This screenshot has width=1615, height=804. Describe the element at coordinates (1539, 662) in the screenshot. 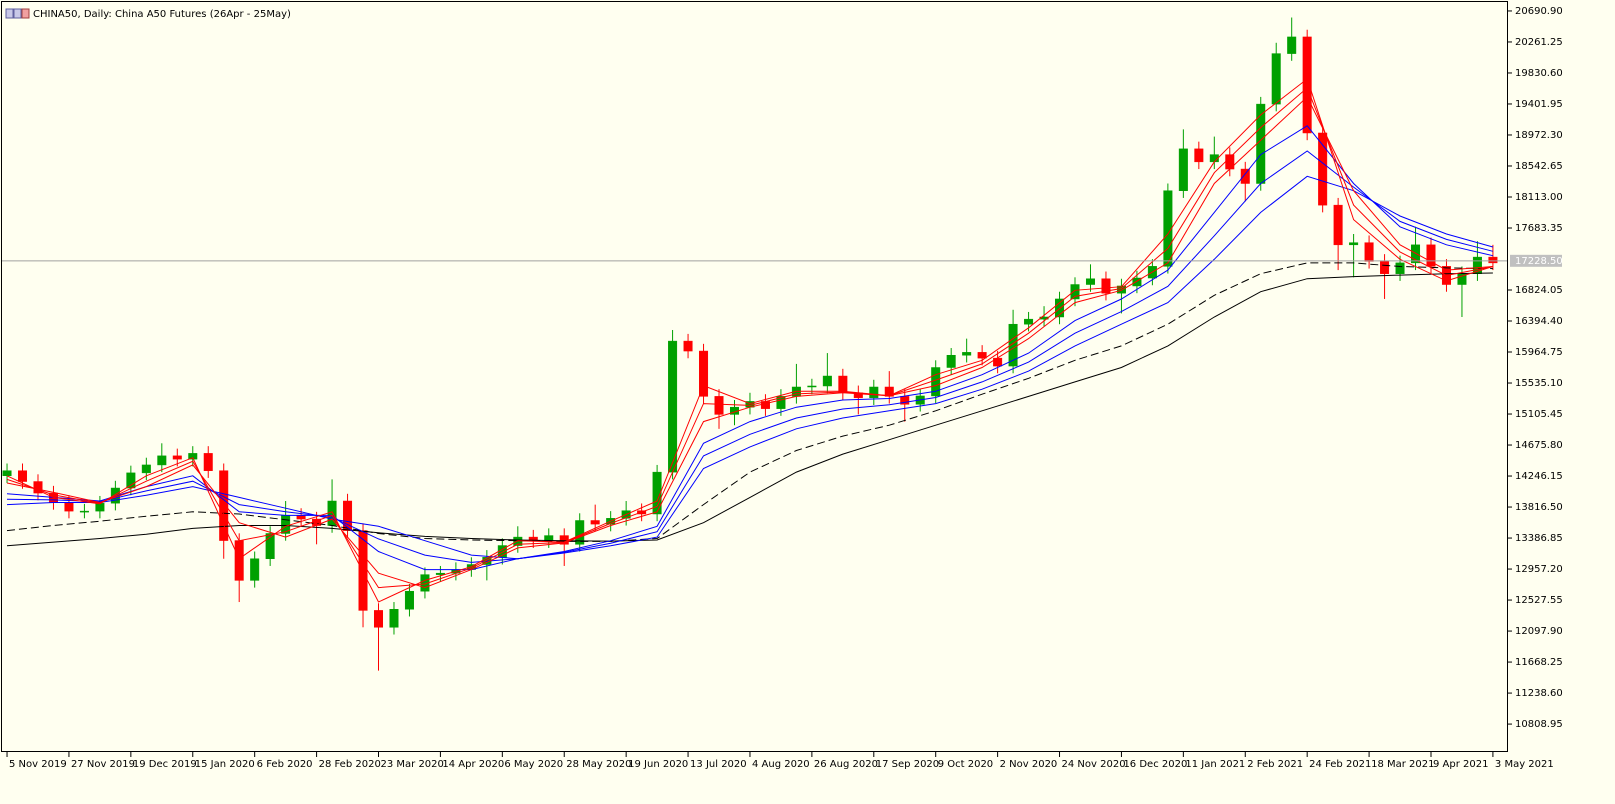

I see `y-tick-label: 11668.25` at that location.